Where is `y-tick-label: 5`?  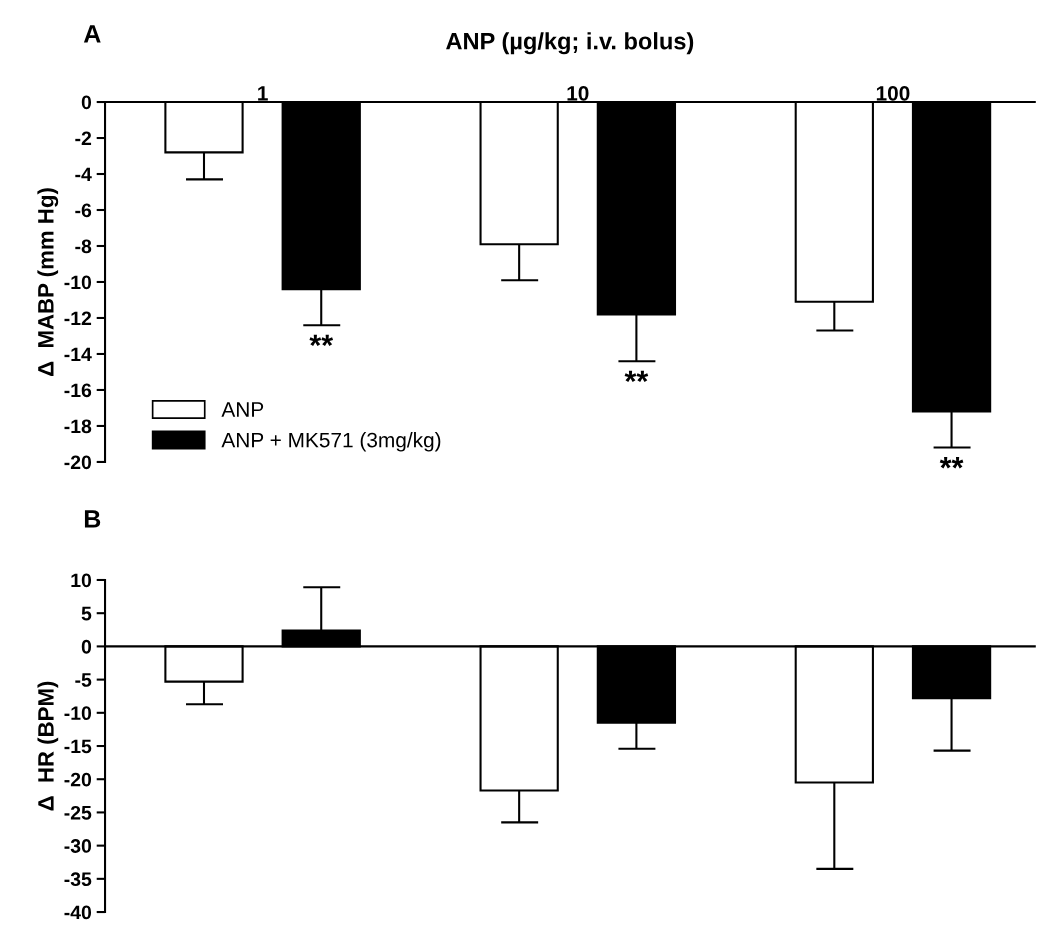
y-tick-label: 5 is located at coordinates (86, 613).